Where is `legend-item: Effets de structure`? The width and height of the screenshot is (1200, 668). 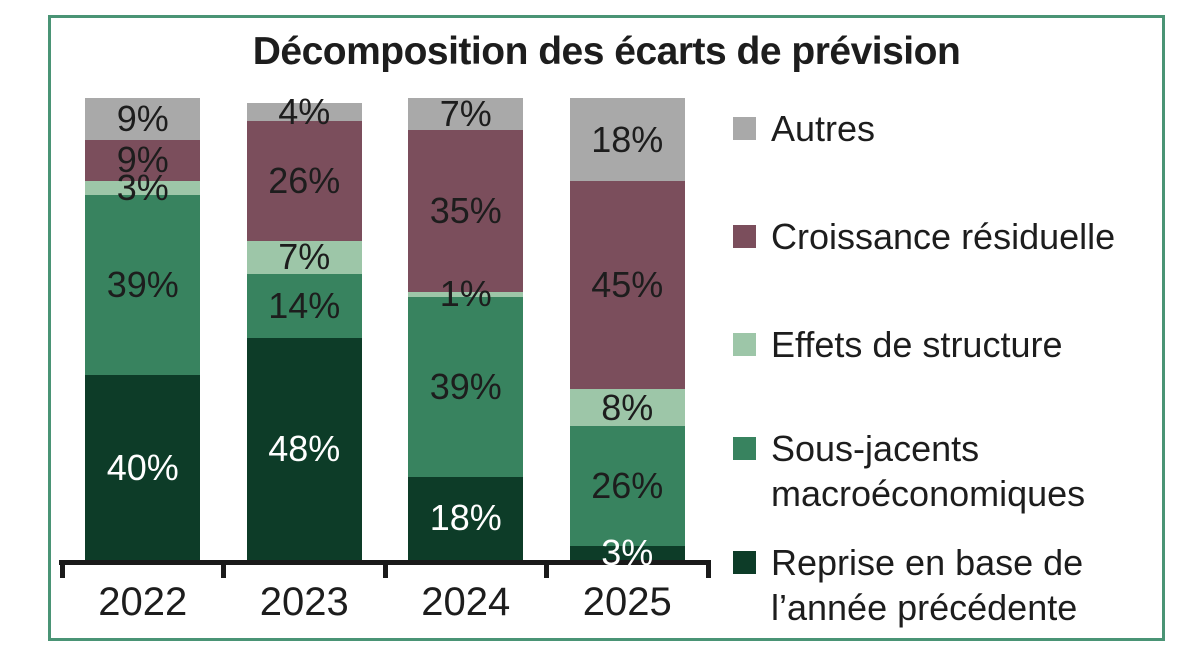 legend-item: Effets de structure is located at coordinates (897, 344).